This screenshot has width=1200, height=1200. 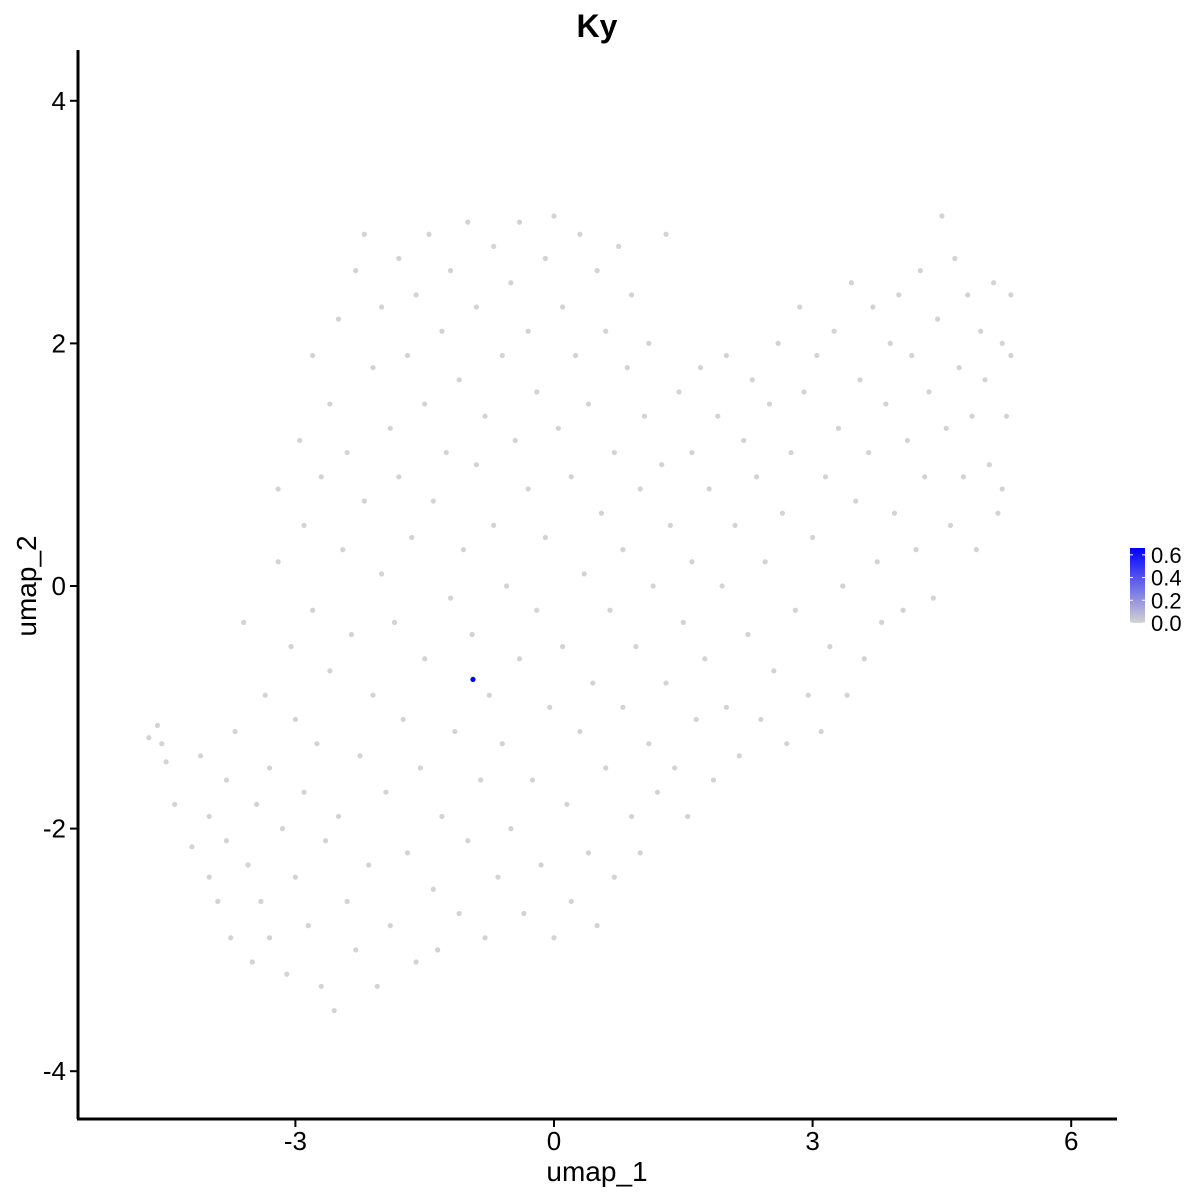 What do you see at coordinates (1166, 578) in the screenshot?
I see `colorbar-label: 0.4` at bounding box center [1166, 578].